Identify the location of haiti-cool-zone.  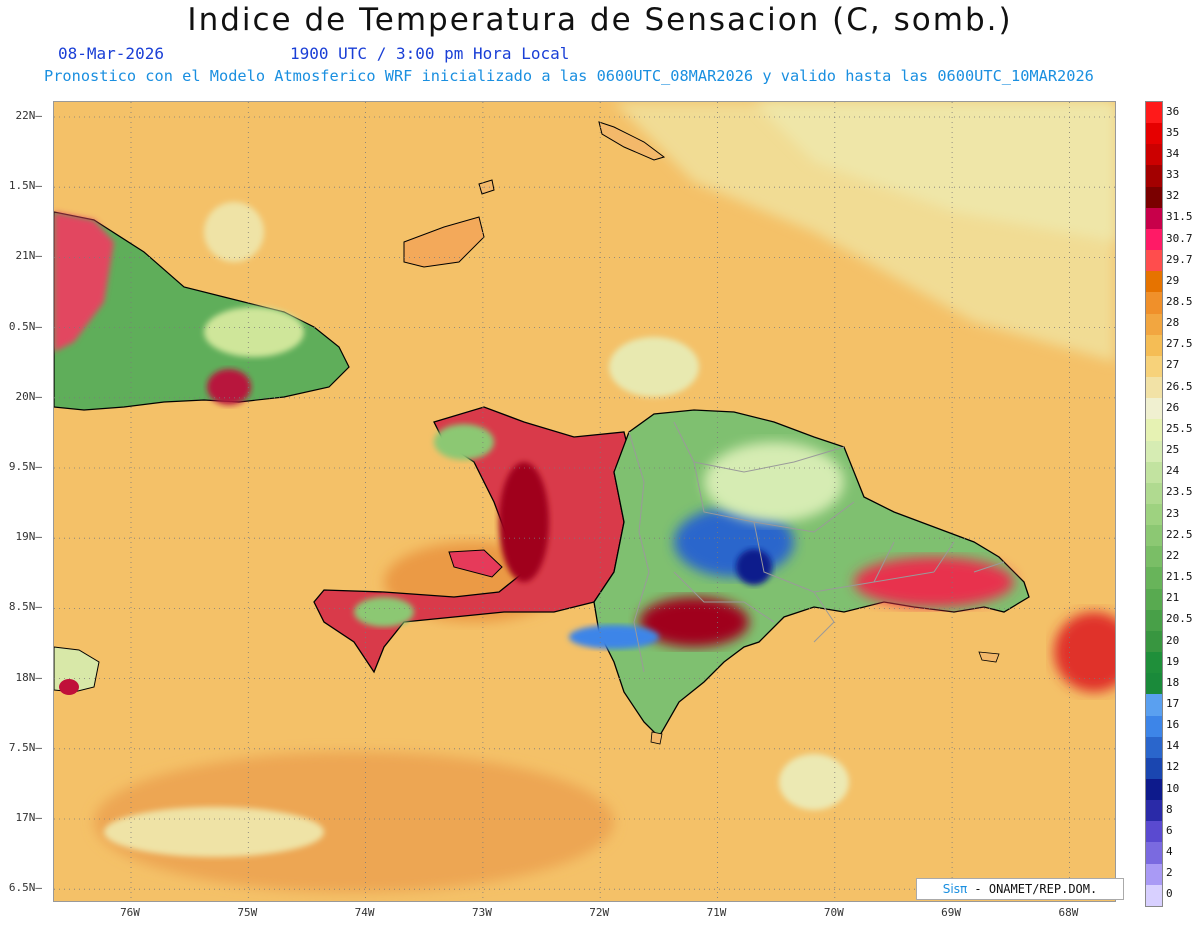
(464, 442).